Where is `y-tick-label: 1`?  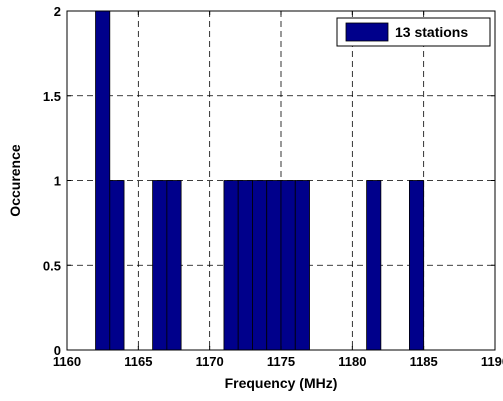 y-tick-label: 1 is located at coordinates (57, 181).